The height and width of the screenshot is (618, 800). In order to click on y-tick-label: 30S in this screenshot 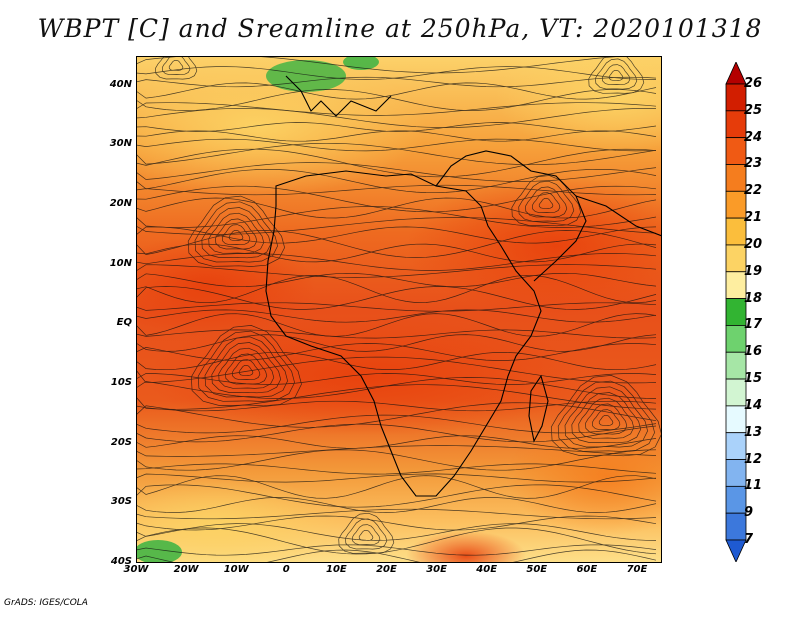, I will do `click(121, 502)`.